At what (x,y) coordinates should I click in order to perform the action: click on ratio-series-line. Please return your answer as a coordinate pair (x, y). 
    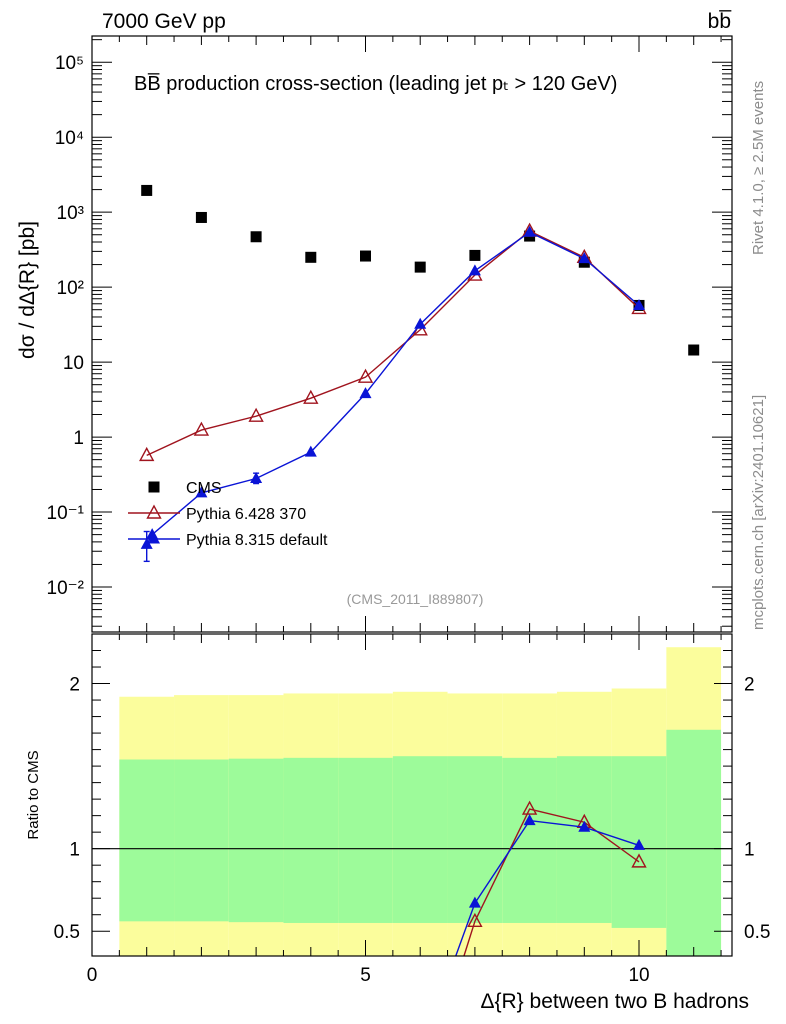
    Looking at the image, I should click on (551, 882).